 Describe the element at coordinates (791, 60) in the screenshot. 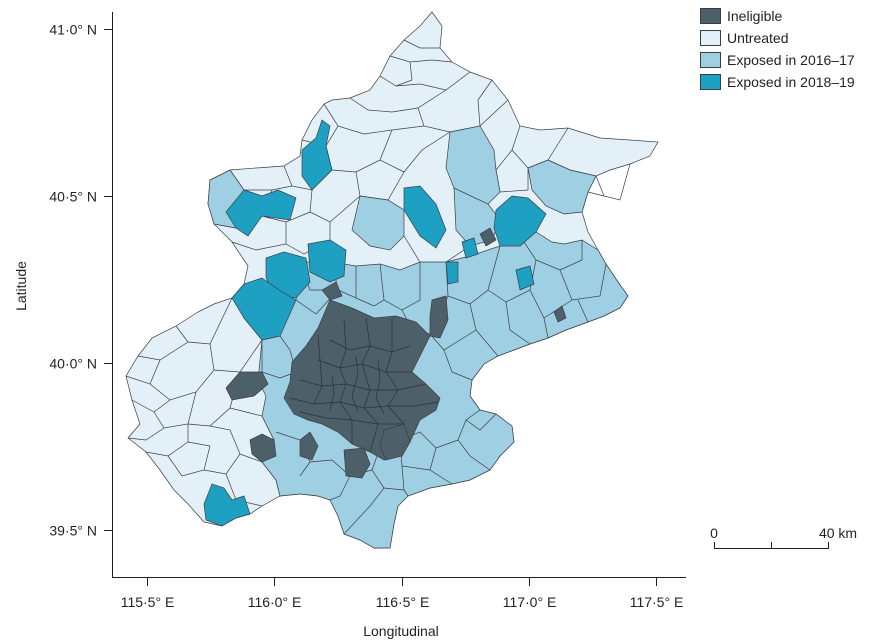

I see `legend-label-exposed-2016-17: Exposed in 2016–17` at that location.